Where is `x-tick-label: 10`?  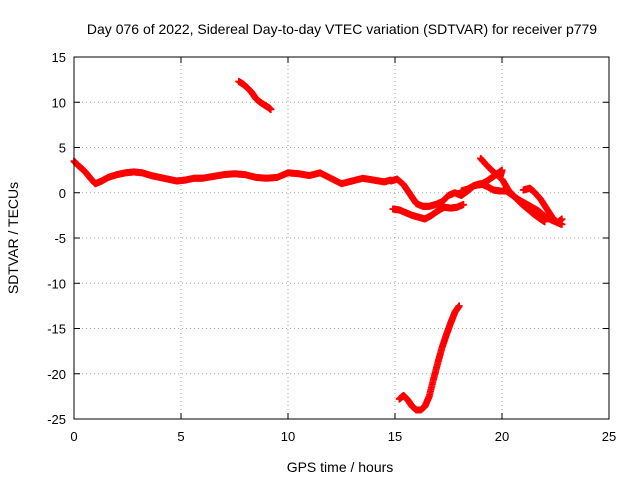 x-tick-label: 10 is located at coordinates (288, 436).